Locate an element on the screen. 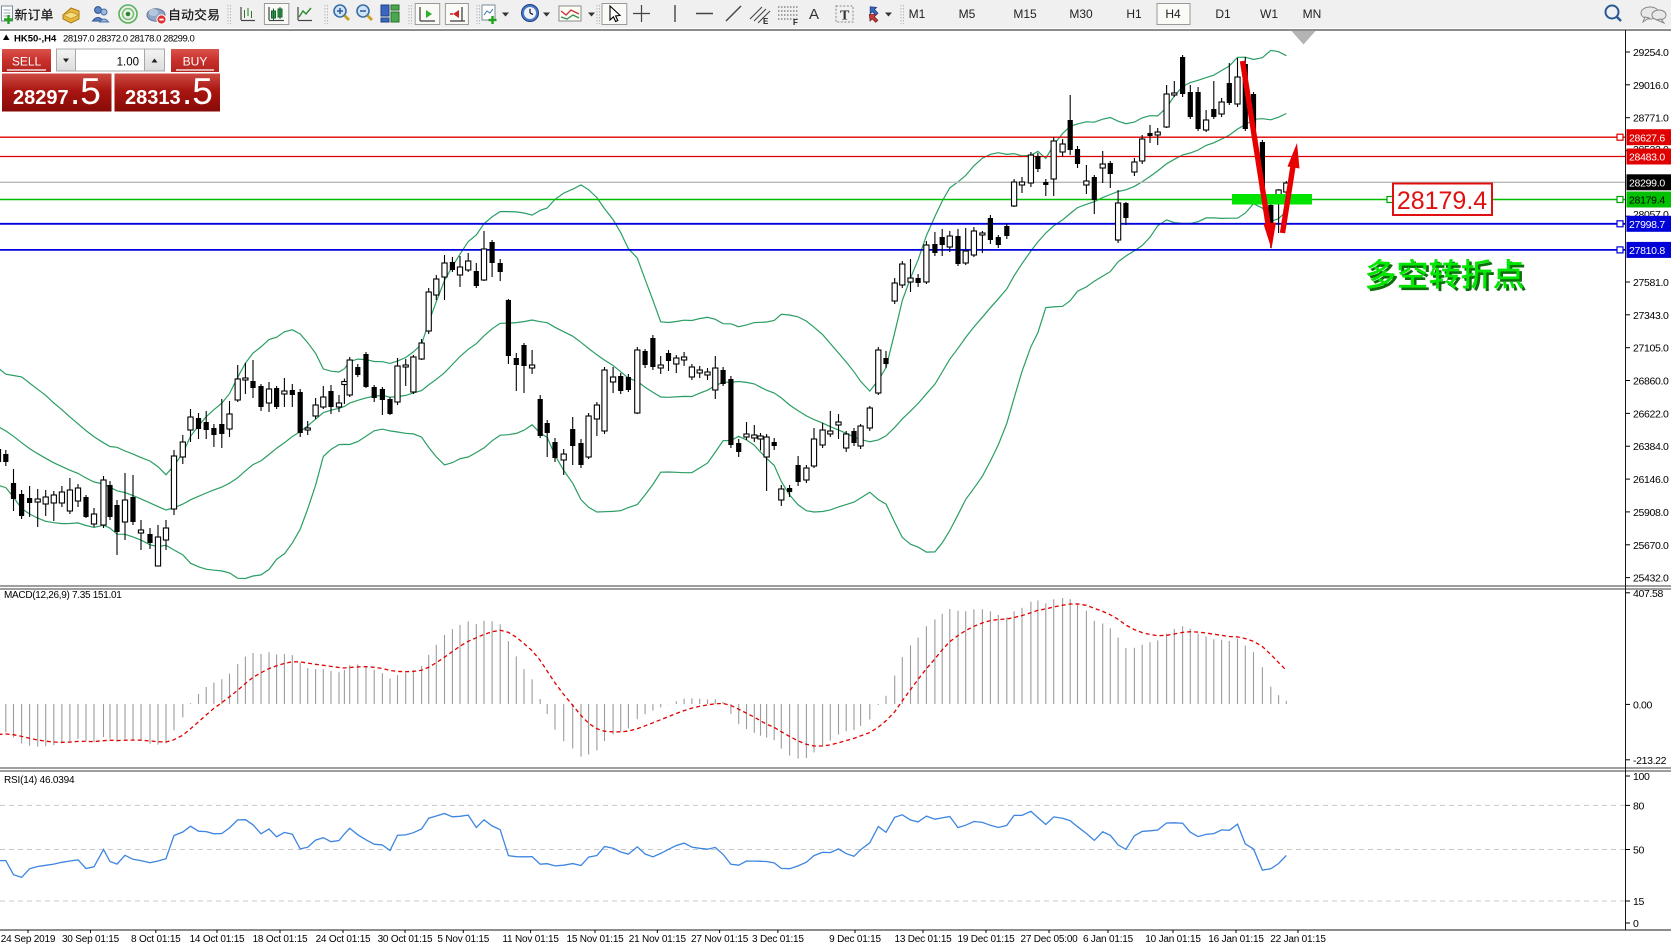 This screenshot has height=947, width=1671. svg-text: 19 Dec 01:15 is located at coordinates (986, 939).